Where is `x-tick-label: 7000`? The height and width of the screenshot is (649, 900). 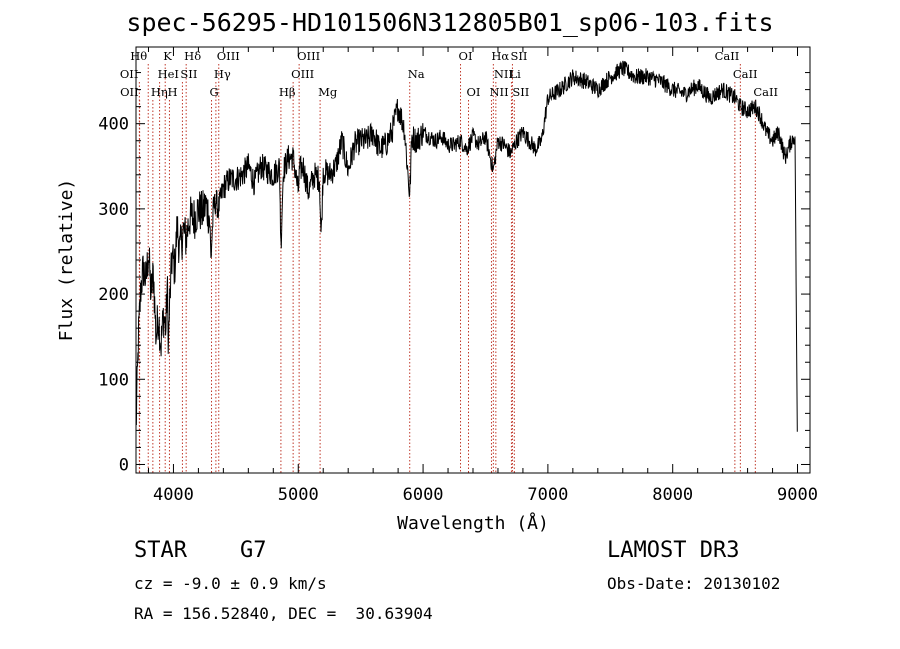
x-tick-label: 7000 is located at coordinates (547, 495).